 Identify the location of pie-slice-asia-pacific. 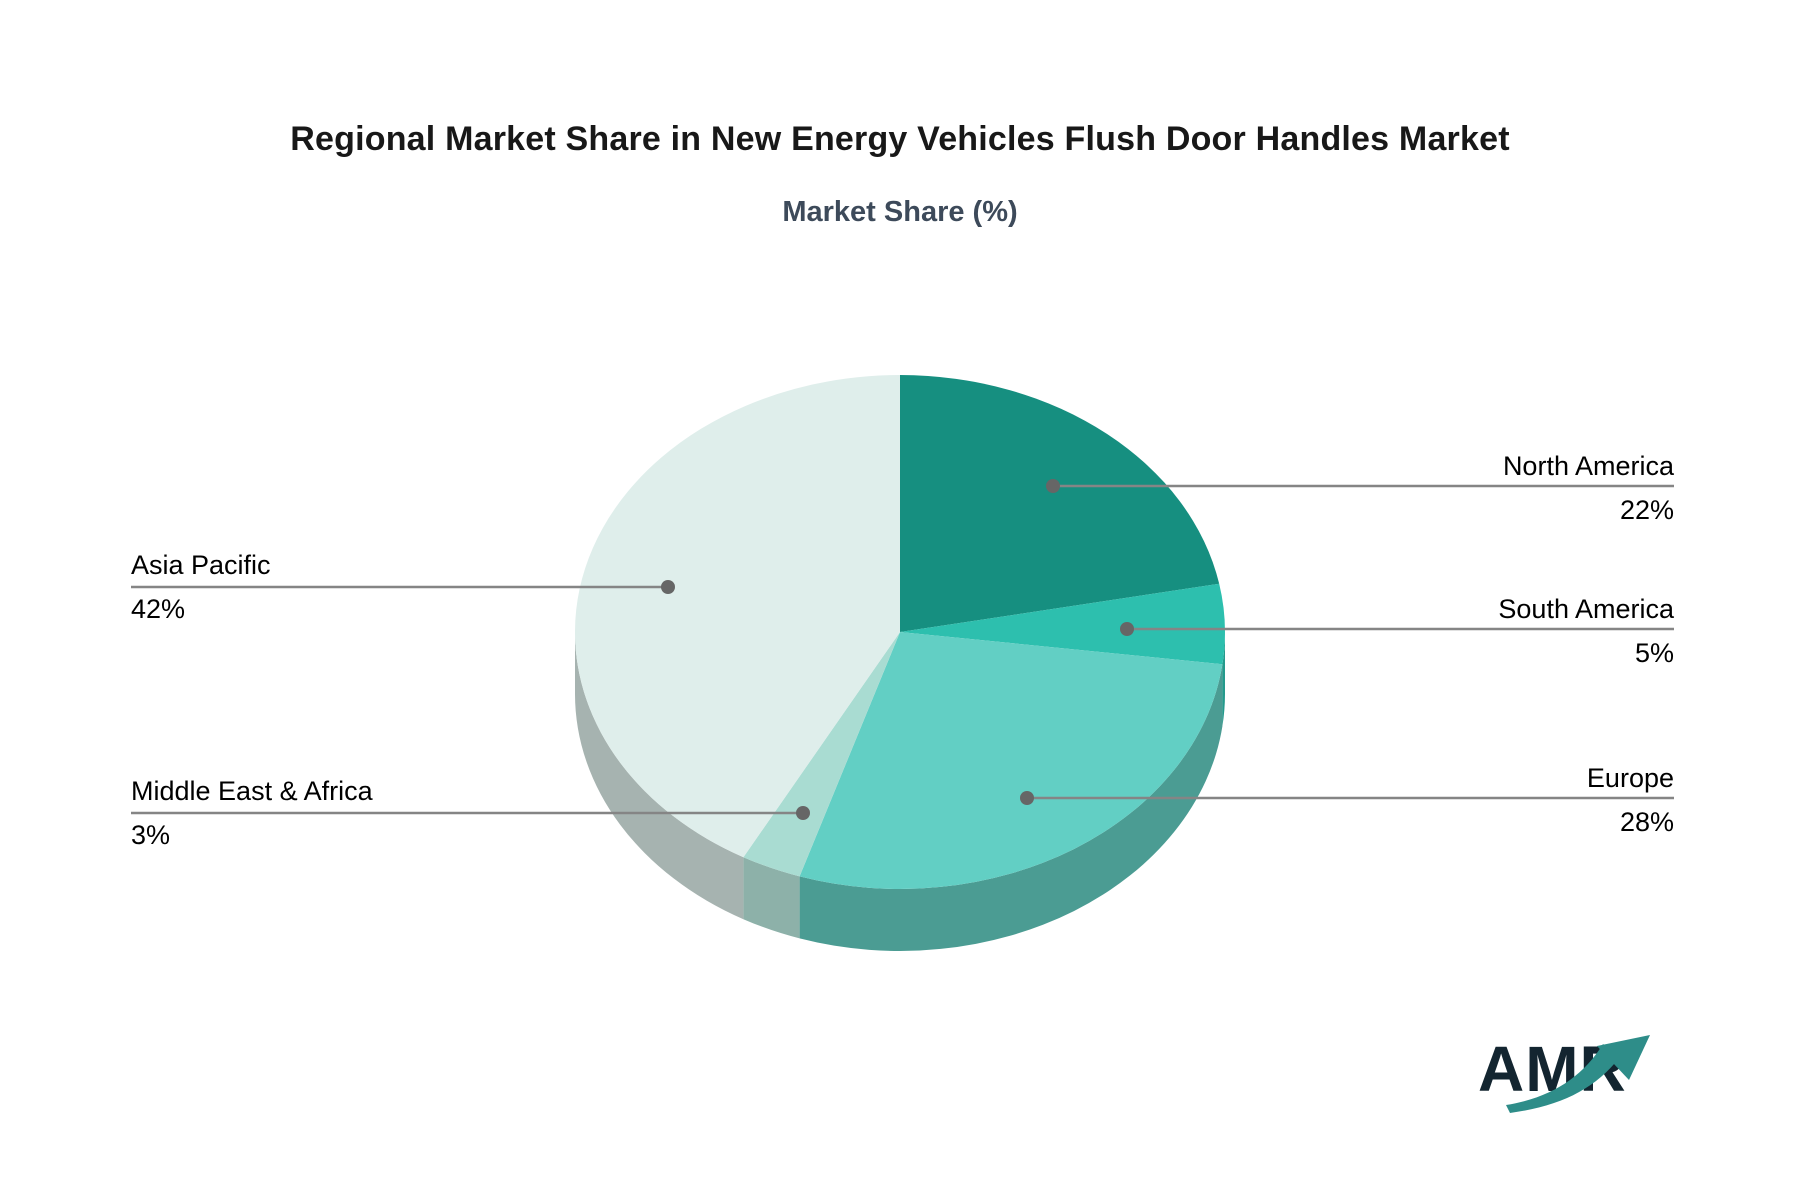
(737, 616).